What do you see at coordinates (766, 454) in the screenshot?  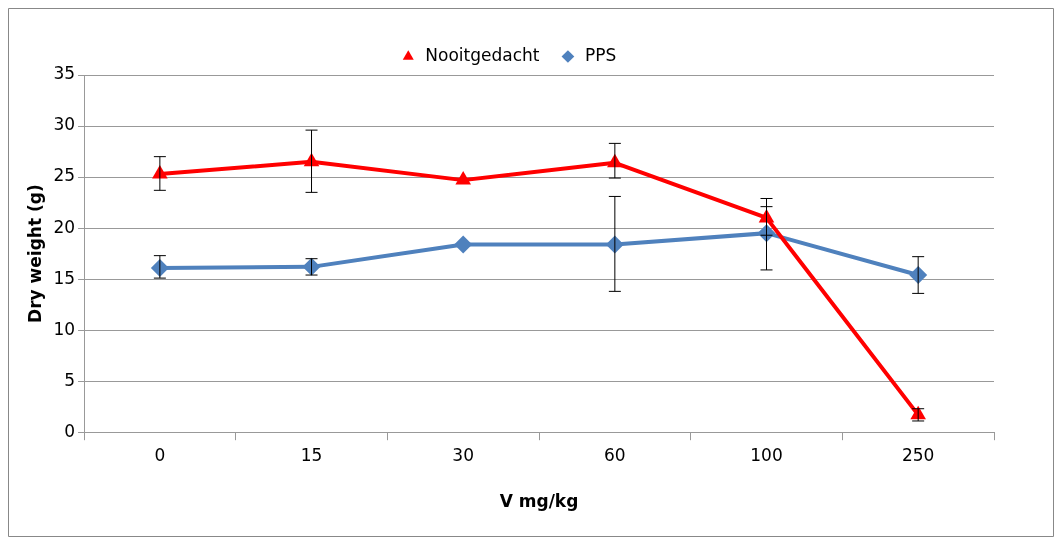 I see `x-tick-label: 100` at bounding box center [766, 454].